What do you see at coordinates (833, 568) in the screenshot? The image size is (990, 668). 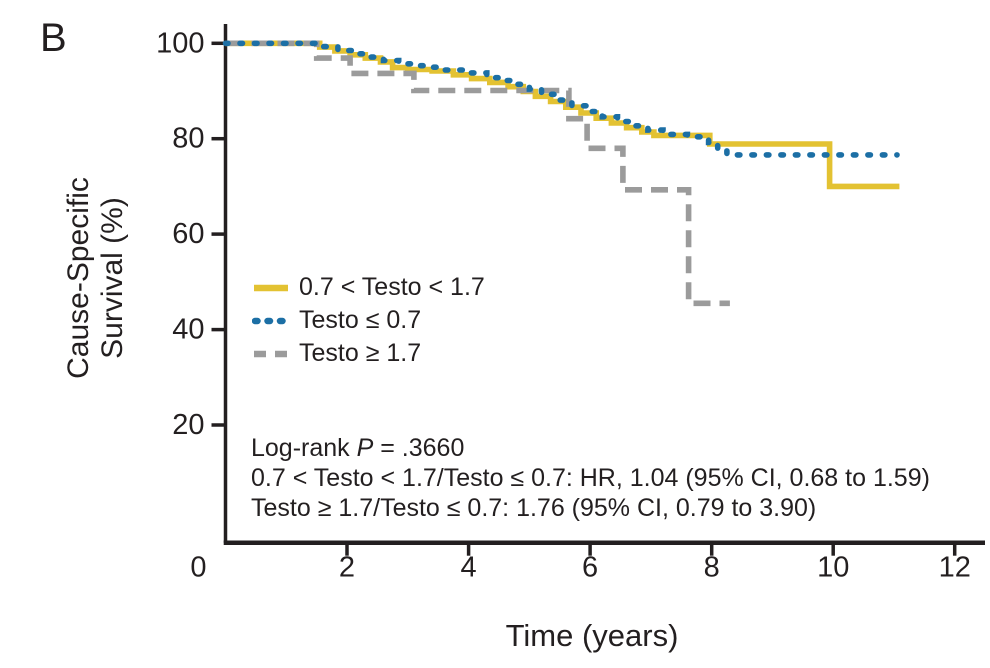 I see `x-tick-label: 10` at bounding box center [833, 568].